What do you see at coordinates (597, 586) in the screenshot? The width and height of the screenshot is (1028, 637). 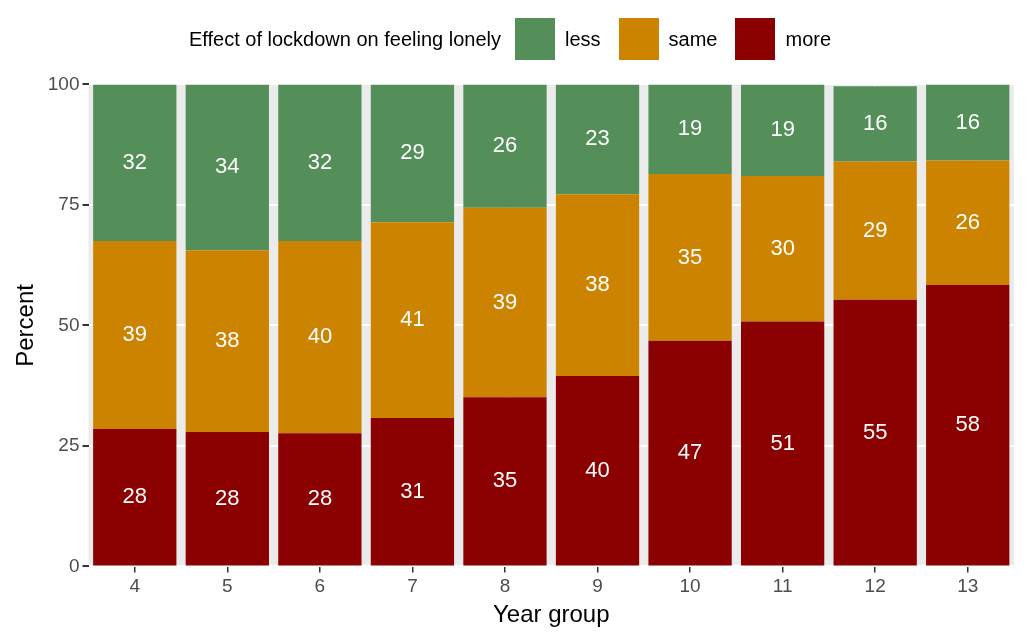 I see `x-tick-label: 9` at bounding box center [597, 586].